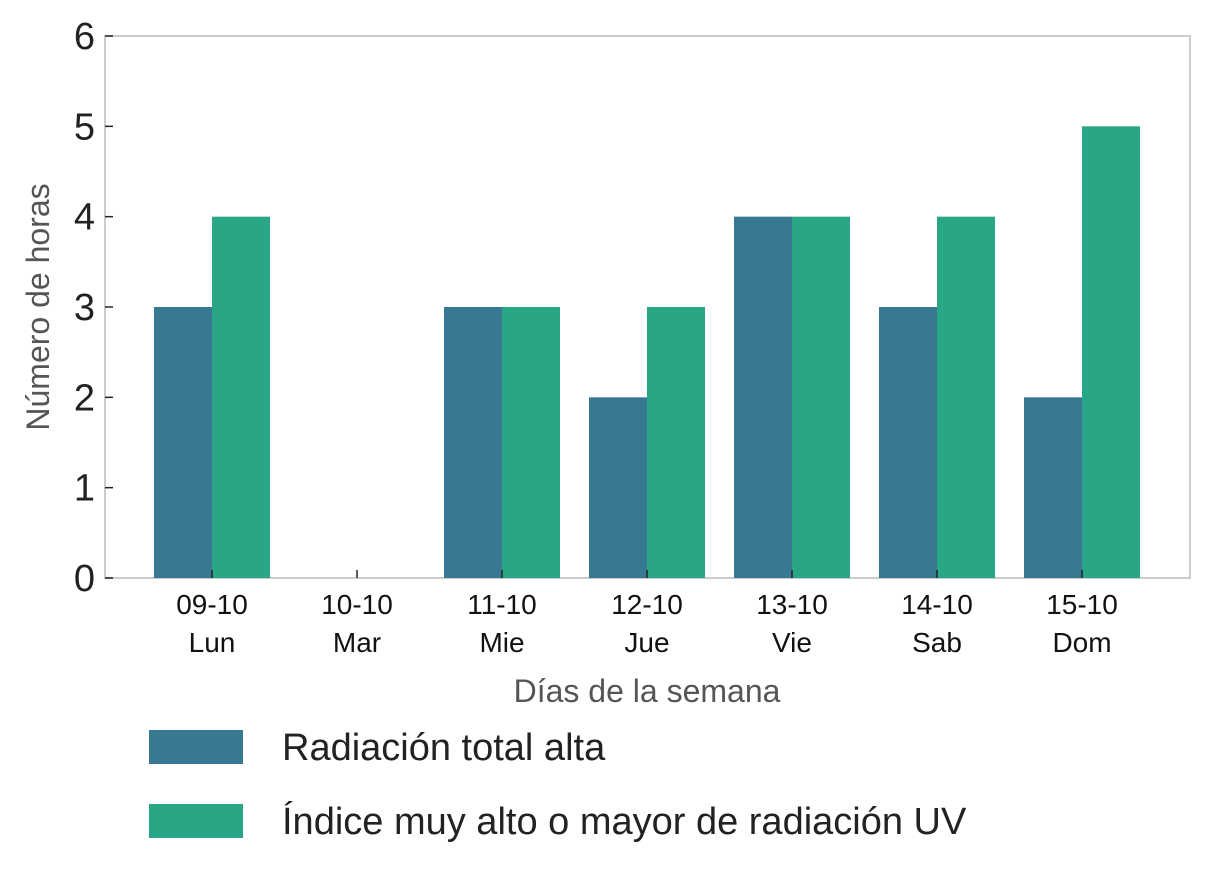 Image resolution: width=1209 pixels, height=886 pixels. Describe the element at coordinates (38, 306) in the screenshot. I see `y-axis-label: Número de horas` at that location.